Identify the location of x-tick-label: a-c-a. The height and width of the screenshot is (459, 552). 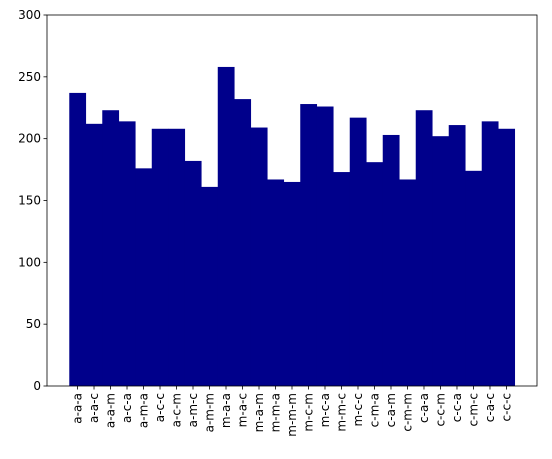
(127, 408).